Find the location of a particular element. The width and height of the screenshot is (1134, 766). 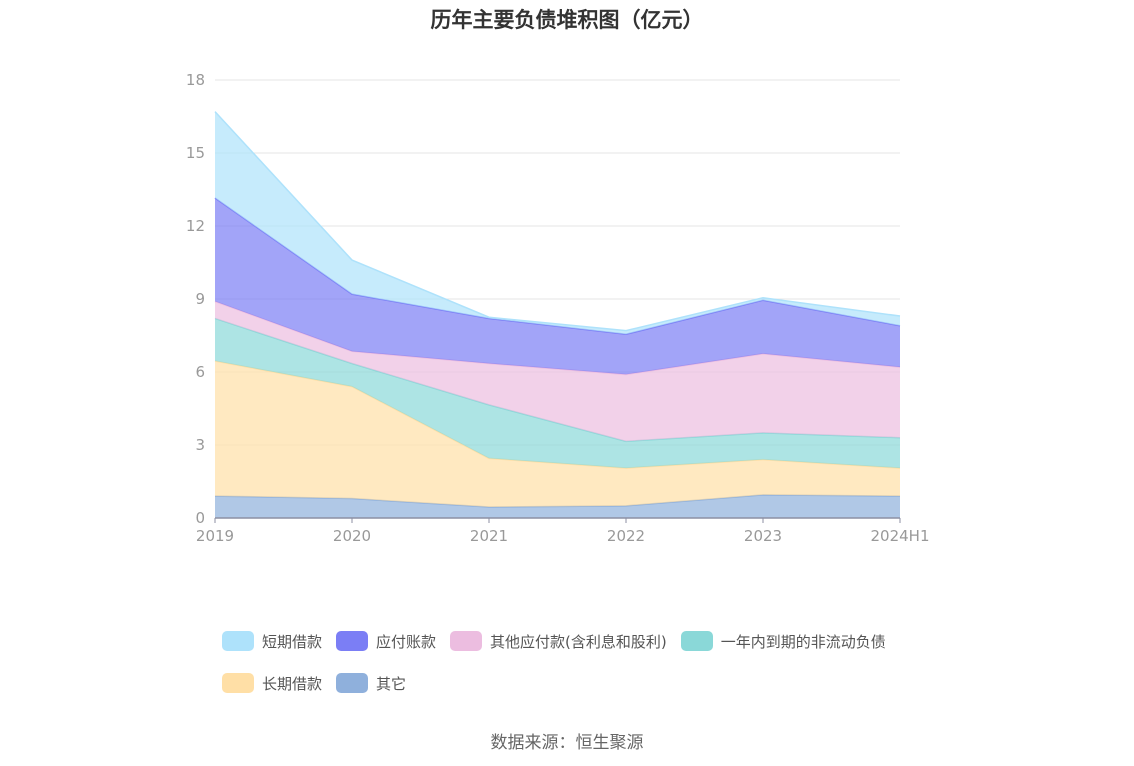

legend-item: 其它 is located at coordinates (371, 683).